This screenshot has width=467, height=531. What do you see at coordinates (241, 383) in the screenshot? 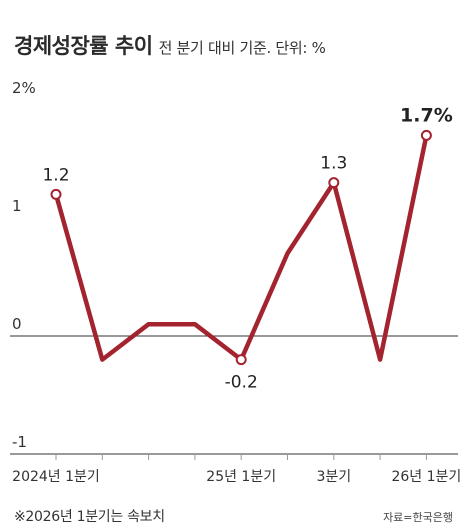
I see `data-label: -0.2` at bounding box center [241, 383].